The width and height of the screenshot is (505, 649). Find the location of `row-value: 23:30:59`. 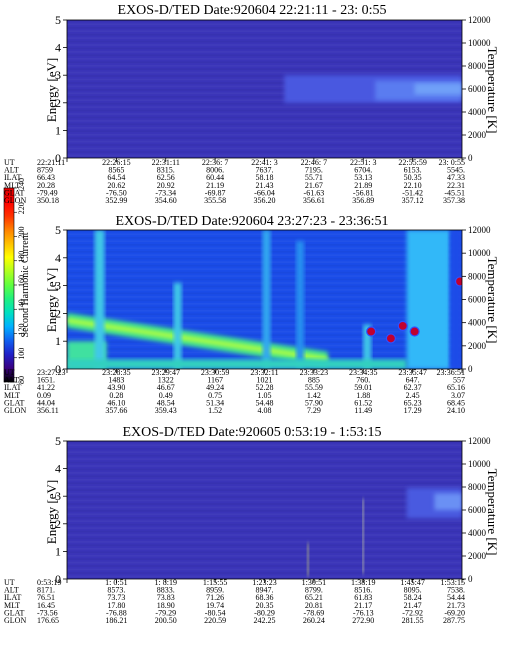

row-value: 23:30:59 is located at coordinates (215, 372).